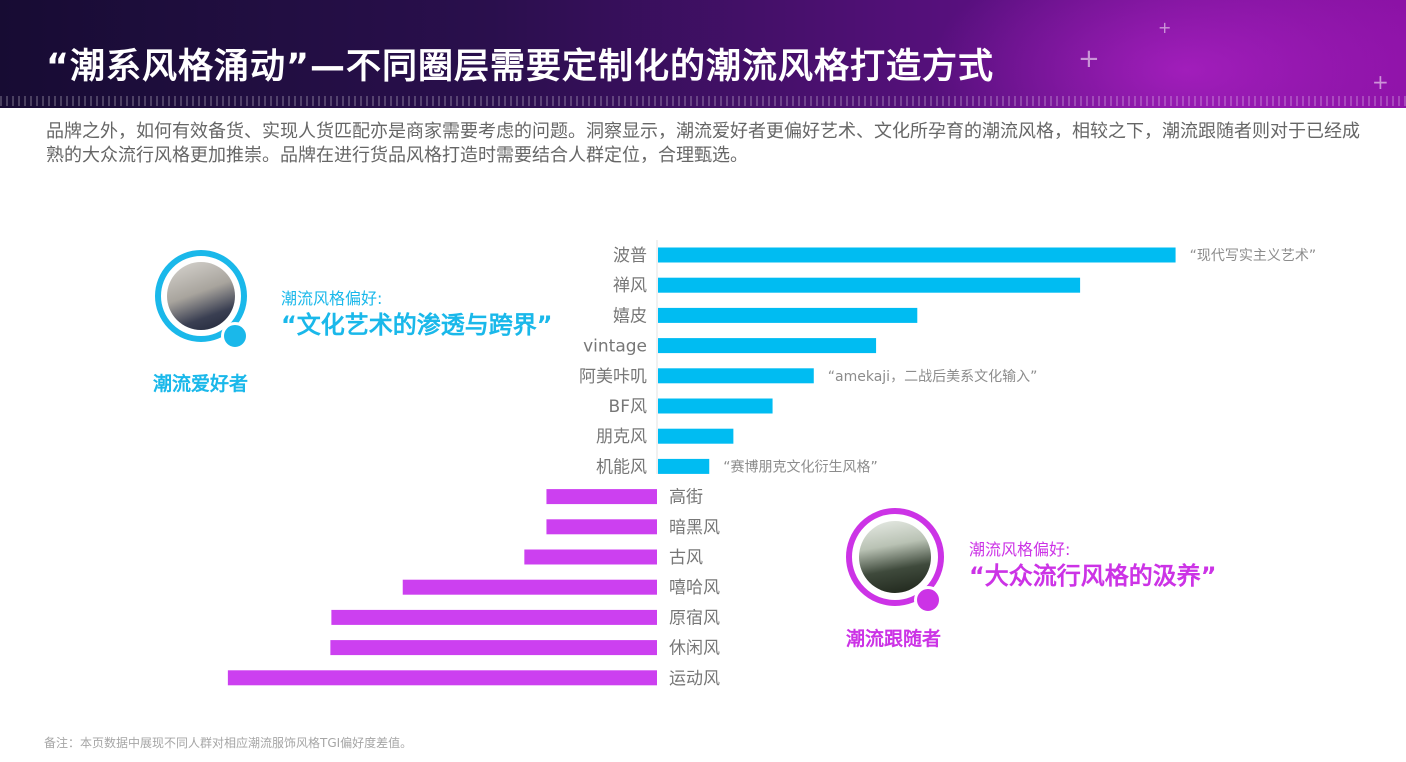 The image size is (1406, 762). What do you see at coordinates (1253, 256) in the screenshot?
I see `annotation-0: “现代写实主义艺术”` at bounding box center [1253, 256].